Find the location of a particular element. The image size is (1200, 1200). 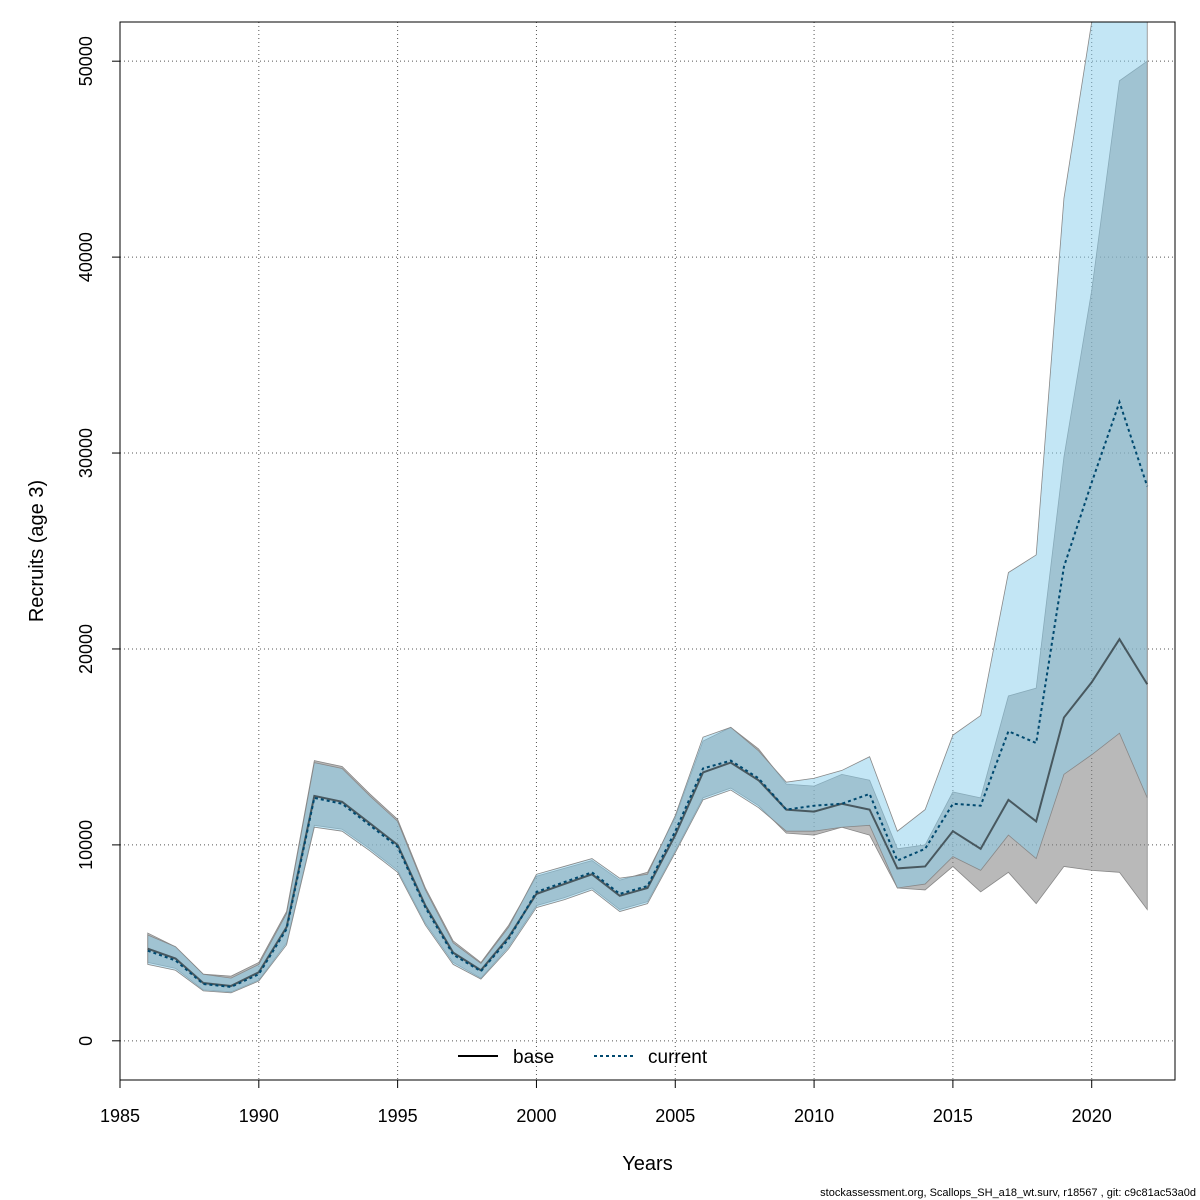

x-tick-label: 2005 is located at coordinates (675, 1116).